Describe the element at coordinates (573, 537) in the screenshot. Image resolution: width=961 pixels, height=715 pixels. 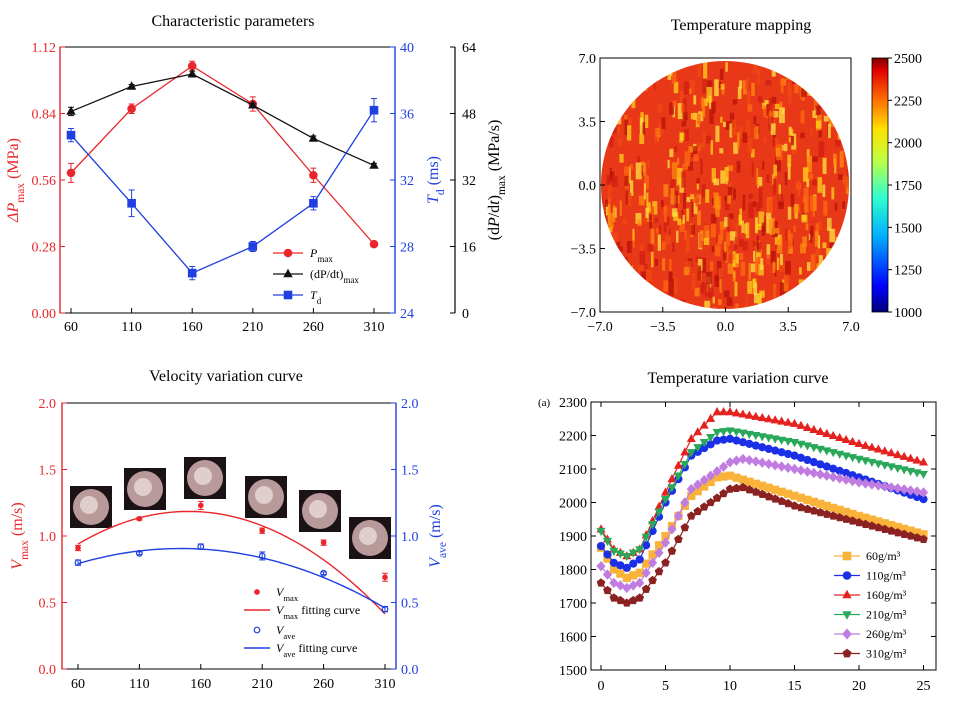
I see `y-tick-label: 1900` at that location.